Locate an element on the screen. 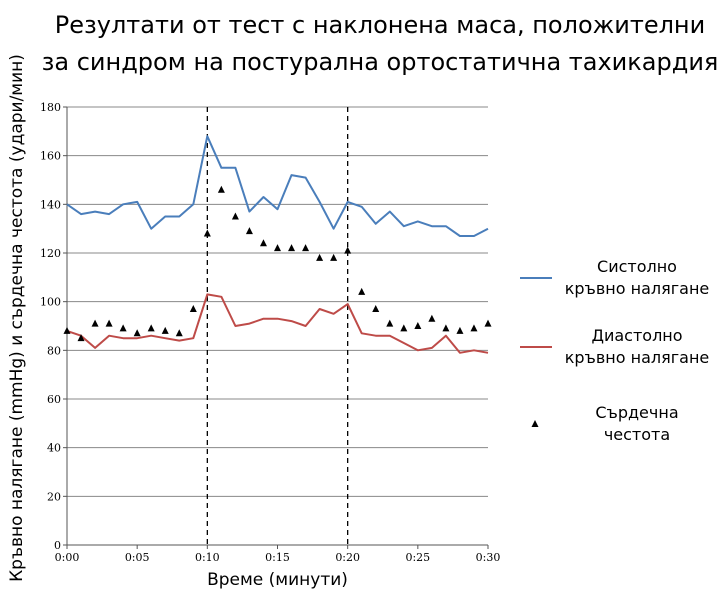 The width and height of the screenshot is (726, 594). y-tick-label: 40 is located at coordinates (54, 448).